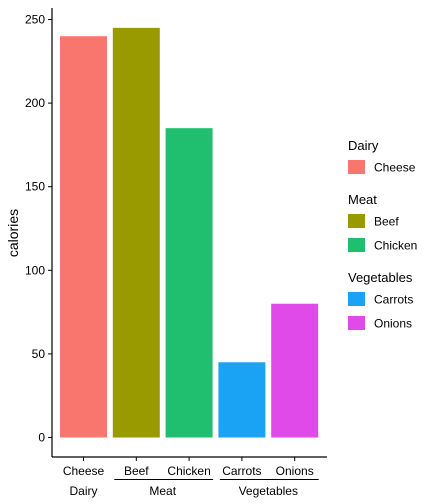 This screenshot has width=432, height=504. I want to click on legend-swatch-cheese, so click(356, 167).